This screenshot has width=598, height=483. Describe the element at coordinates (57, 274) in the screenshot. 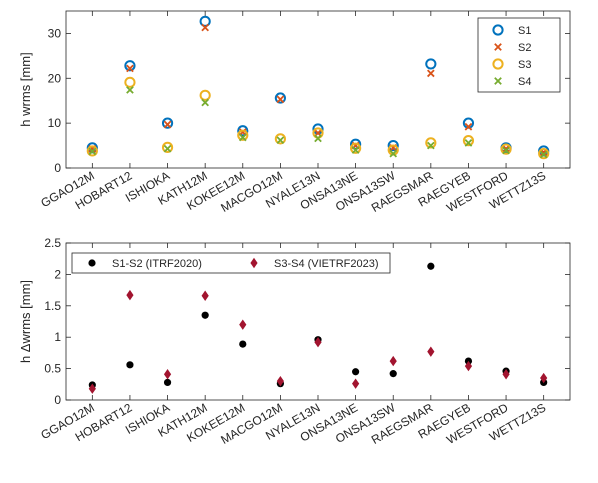

I see `y-tick-label: 2` at that location.